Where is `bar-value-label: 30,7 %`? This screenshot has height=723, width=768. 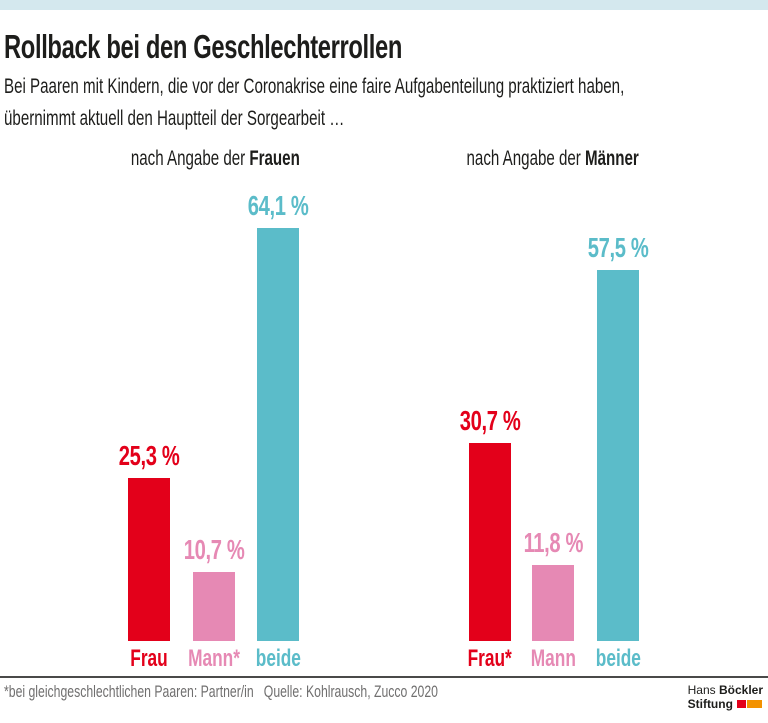
bar-value-label: 30,7 % is located at coordinates (490, 420).